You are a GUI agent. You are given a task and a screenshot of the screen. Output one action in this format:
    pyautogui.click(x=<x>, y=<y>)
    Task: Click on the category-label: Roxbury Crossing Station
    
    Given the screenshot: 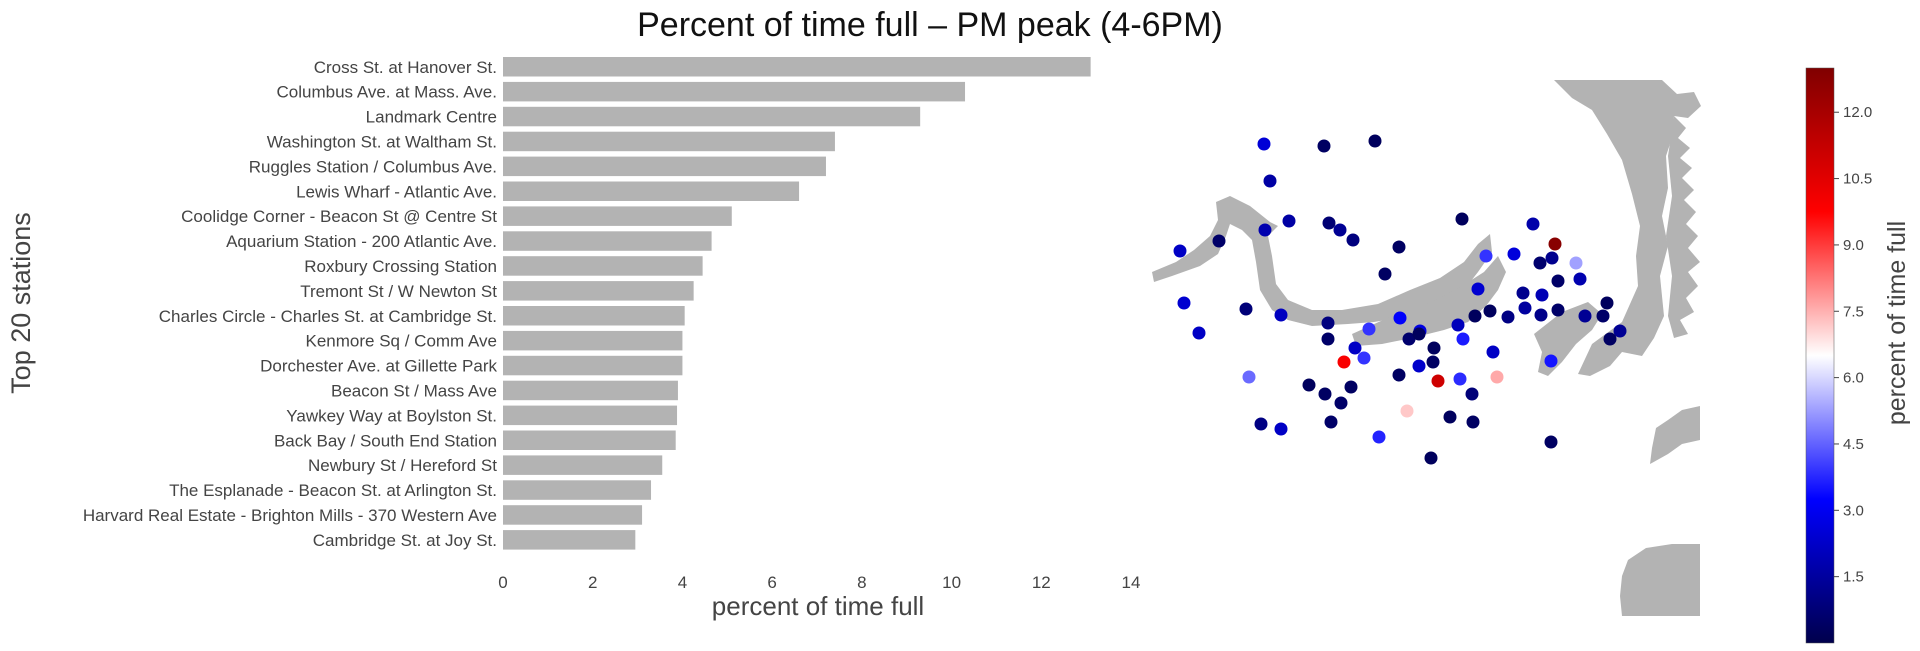 What is the action you would take?
    pyautogui.click(x=400, y=266)
    